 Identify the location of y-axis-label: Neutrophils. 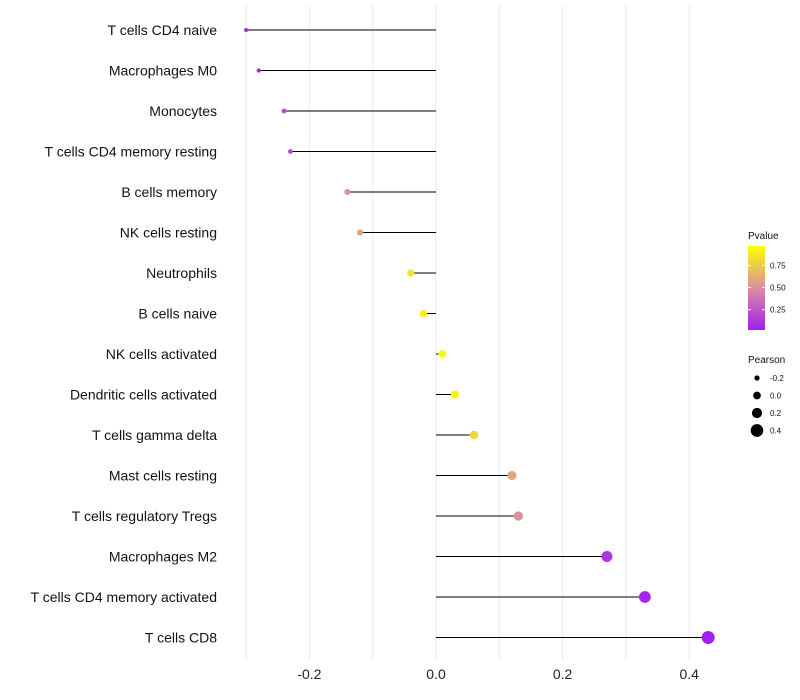
(181, 273).